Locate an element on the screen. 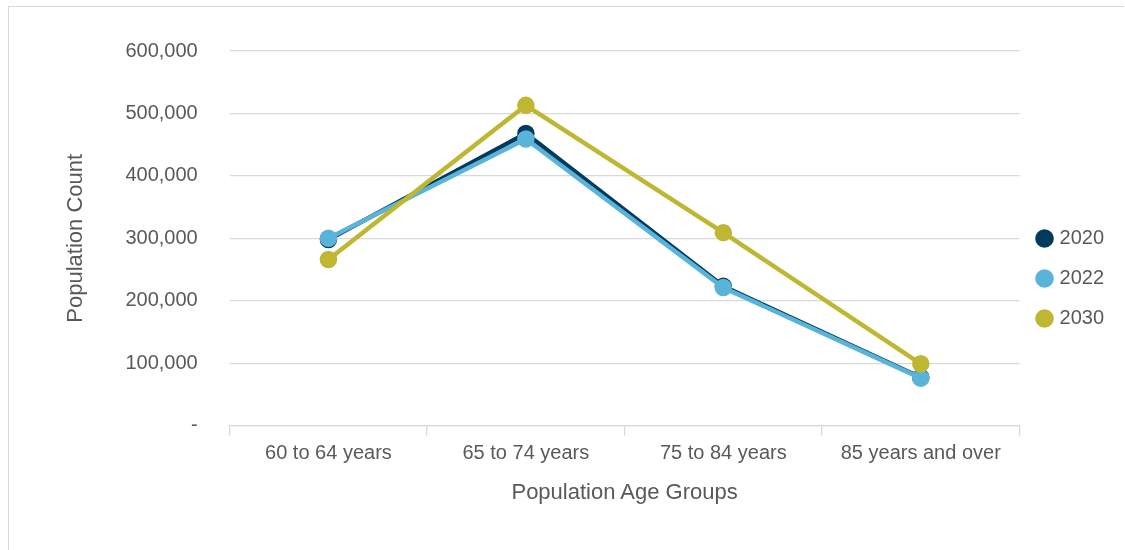 Image resolution: width=1125 pixels, height=550 pixels. y-tick-label: 300,000 is located at coordinates (161, 236).